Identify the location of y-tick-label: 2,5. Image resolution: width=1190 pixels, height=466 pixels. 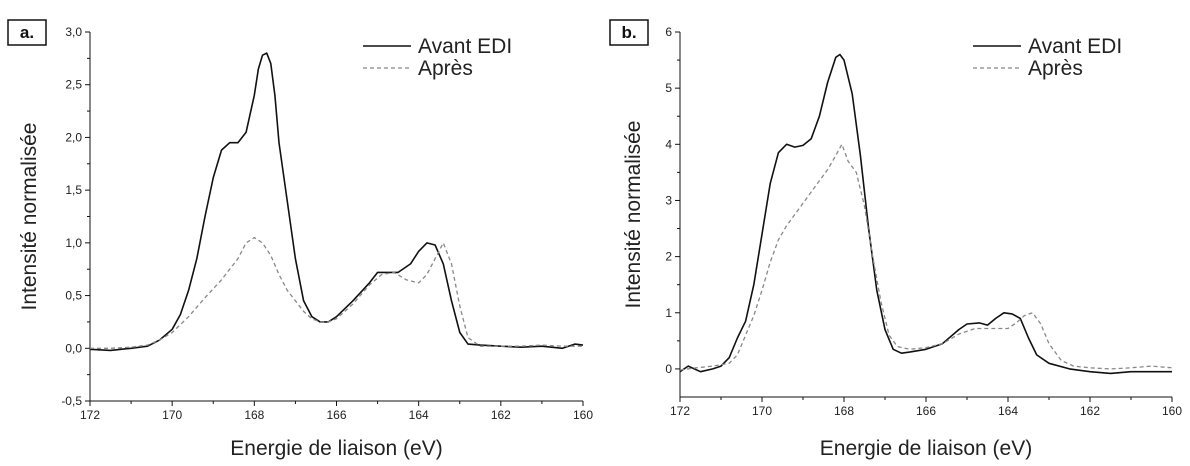
(73, 85).